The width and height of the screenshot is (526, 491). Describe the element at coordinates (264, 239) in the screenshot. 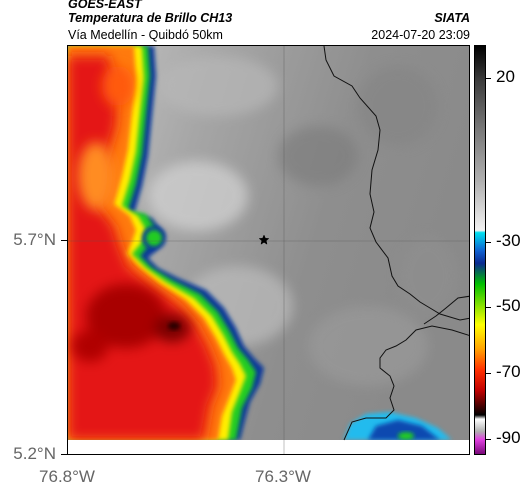

I see `star-icon` at that location.